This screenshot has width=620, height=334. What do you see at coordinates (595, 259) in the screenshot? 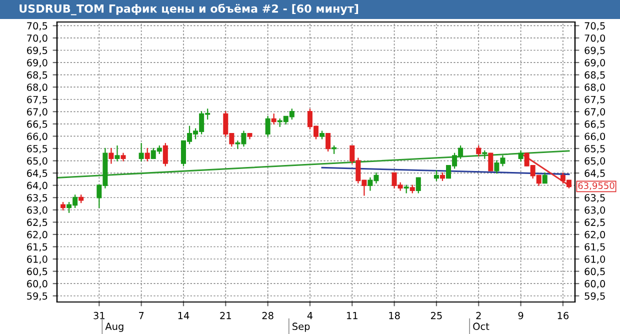
I see `y2-tick-label: 61,0` at bounding box center [595, 259].